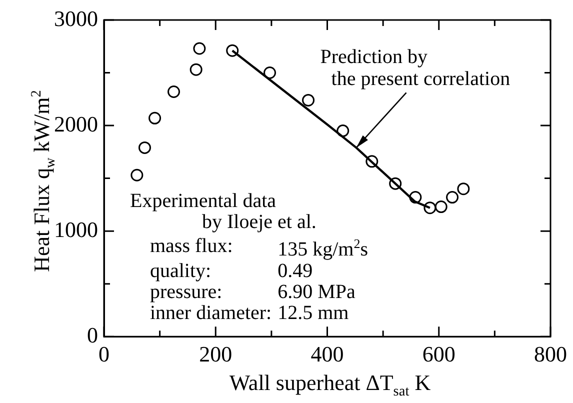  Describe the element at coordinates (415, 68) in the screenshot. I see `annotation: Prediction by the present correlation` at that location.